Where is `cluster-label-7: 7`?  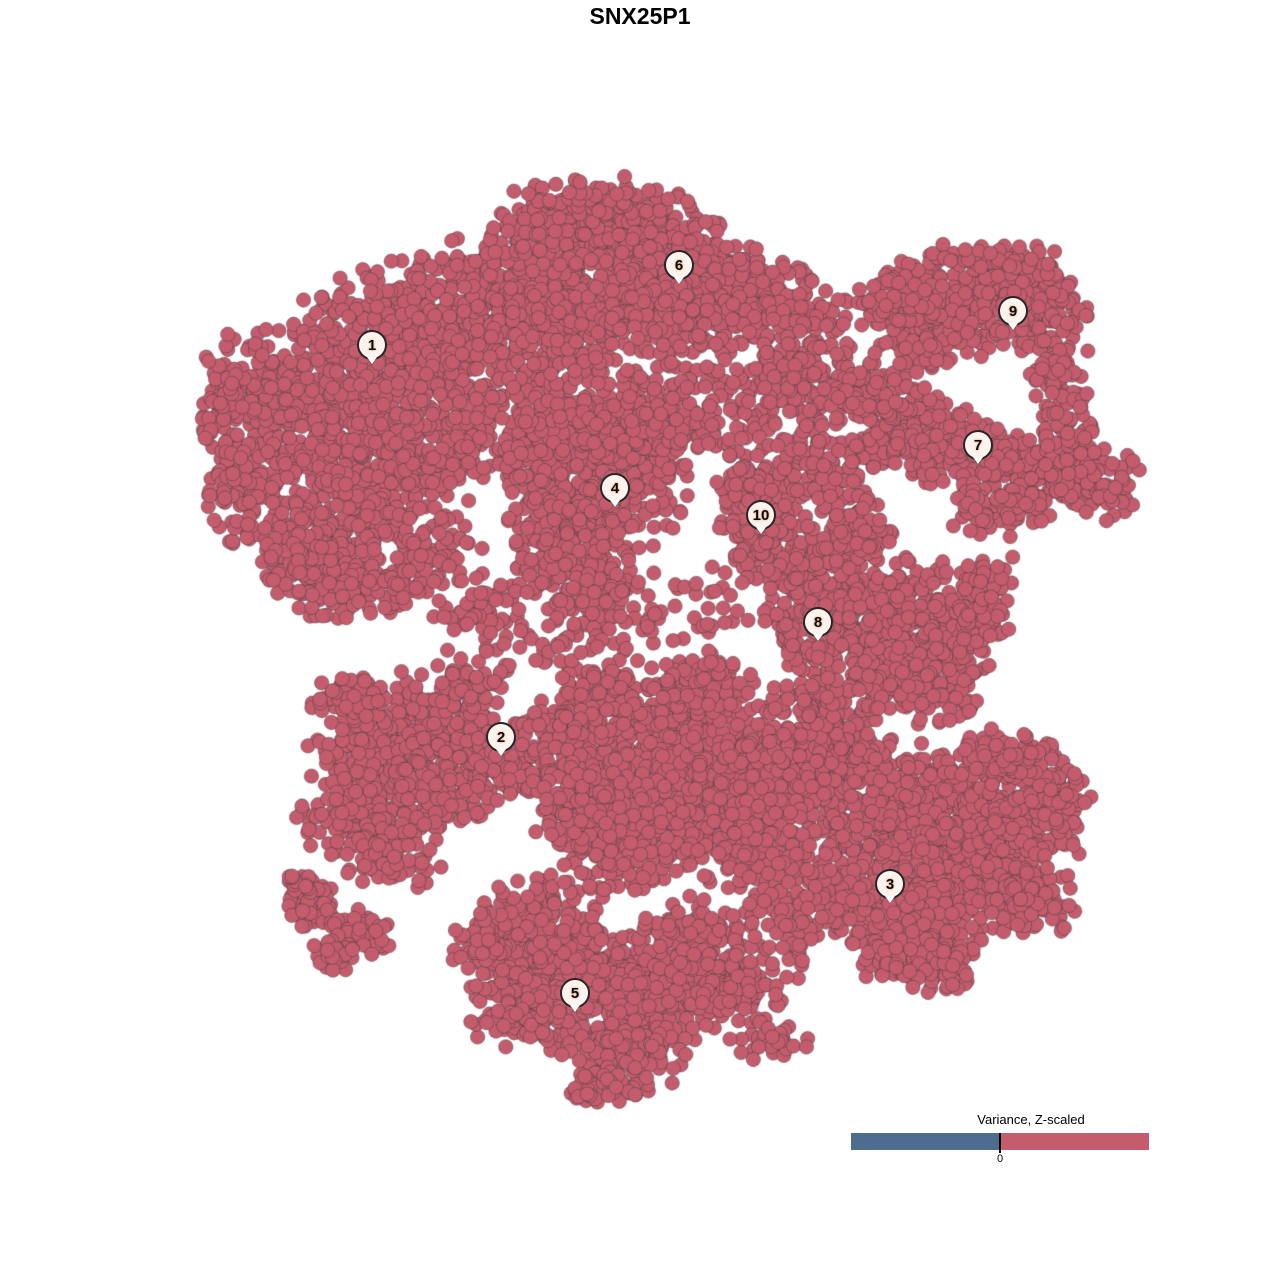 cluster-label-7: 7 is located at coordinates (978, 445).